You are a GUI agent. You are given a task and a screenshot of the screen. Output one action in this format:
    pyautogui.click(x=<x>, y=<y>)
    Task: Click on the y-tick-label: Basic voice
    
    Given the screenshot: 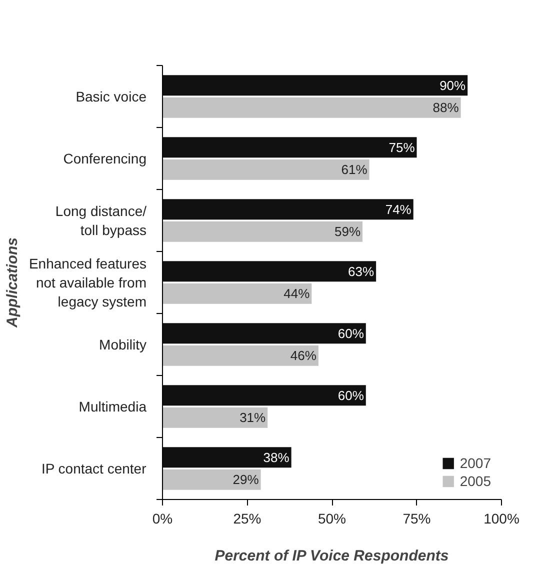 What is the action you would take?
    pyautogui.click(x=111, y=96)
    